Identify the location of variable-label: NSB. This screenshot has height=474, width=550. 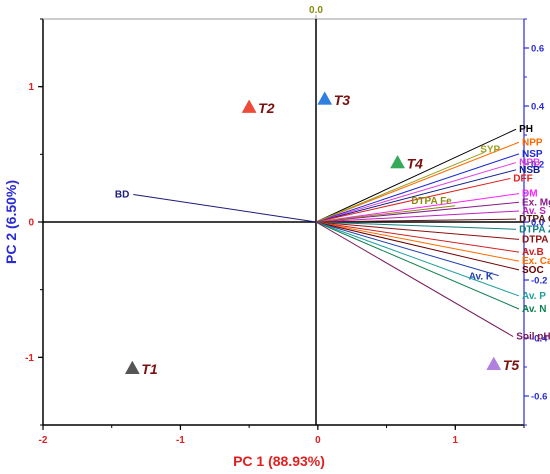
(529, 170).